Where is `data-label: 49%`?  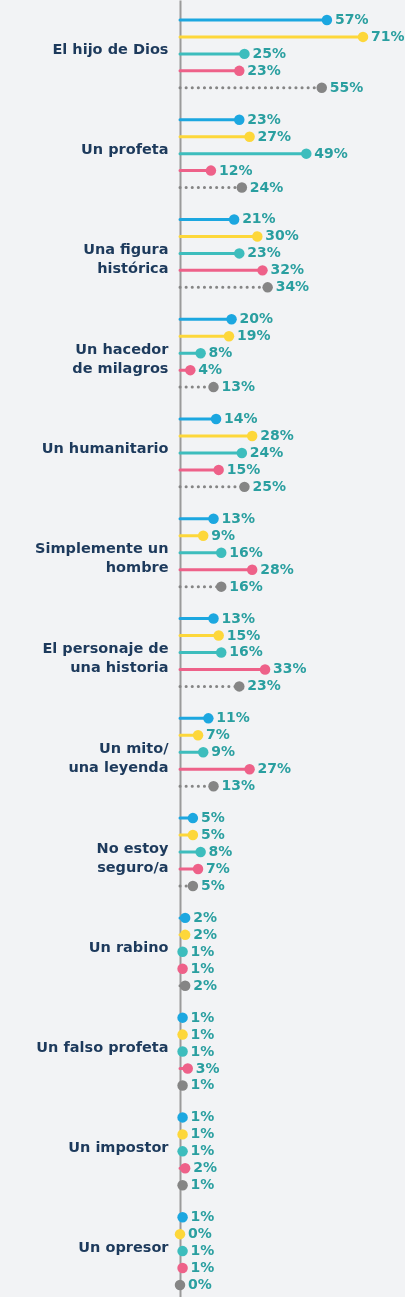
data-label: 49% is located at coordinates (331, 152).